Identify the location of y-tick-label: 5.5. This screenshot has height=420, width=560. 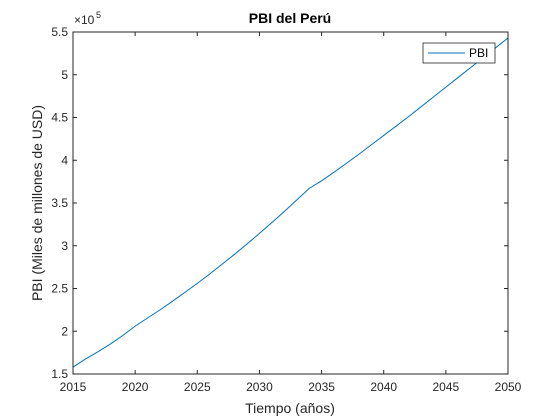
(59, 32).